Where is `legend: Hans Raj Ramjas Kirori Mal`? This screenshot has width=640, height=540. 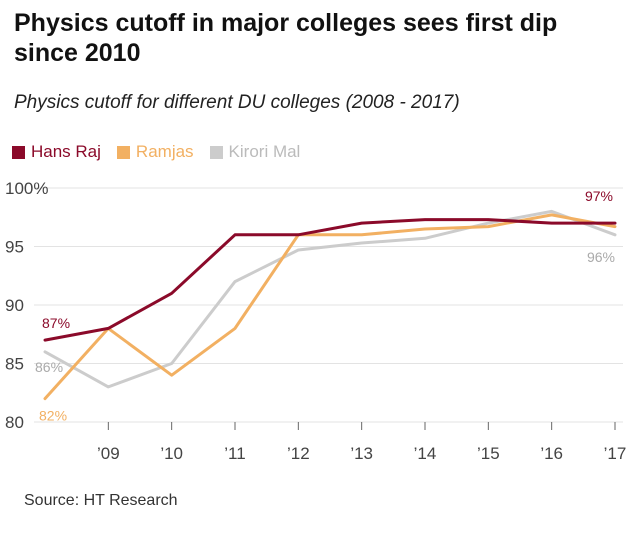 legend: Hans Raj Ramjas Kirori Mal is located at coordinates (160, 152).